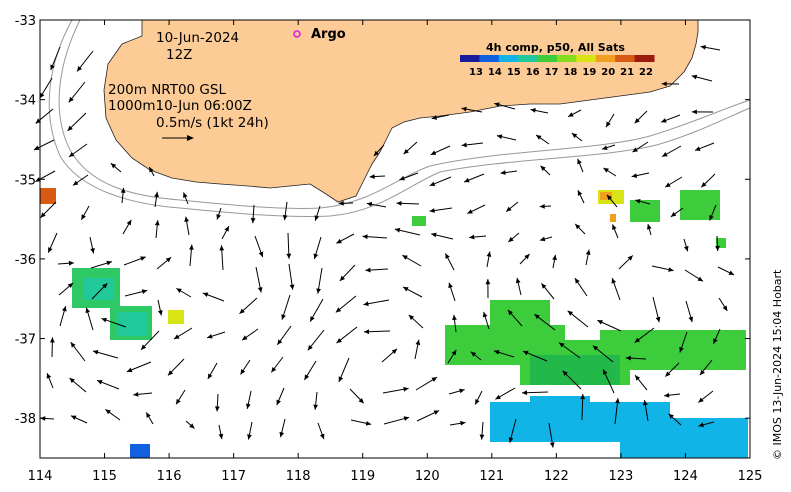 This screenshot has height=492, width=791. What do you see at coordinates (179, 55) in the screenshot?
I see `map-time: 12Z` at bounding box center [179, 55].